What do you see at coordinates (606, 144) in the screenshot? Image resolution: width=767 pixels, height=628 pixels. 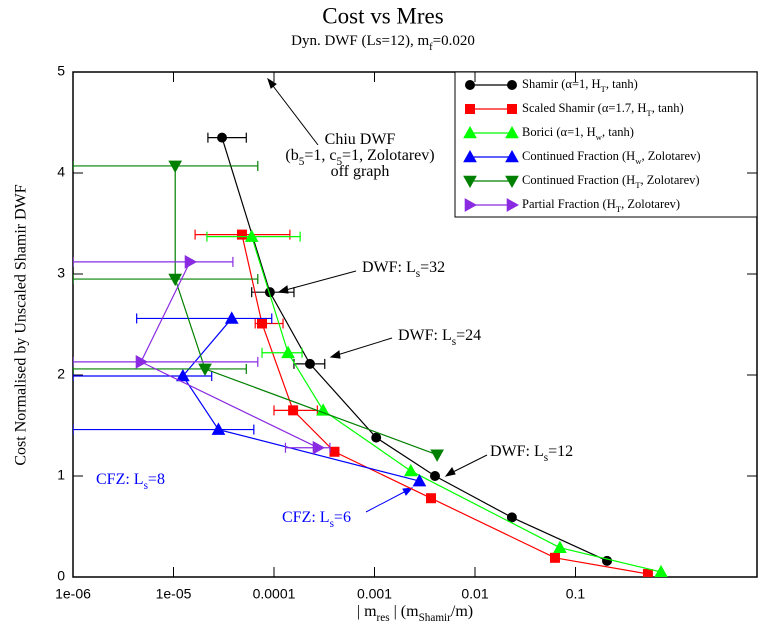 I see `legend-box` at bounding box center [606, 144].